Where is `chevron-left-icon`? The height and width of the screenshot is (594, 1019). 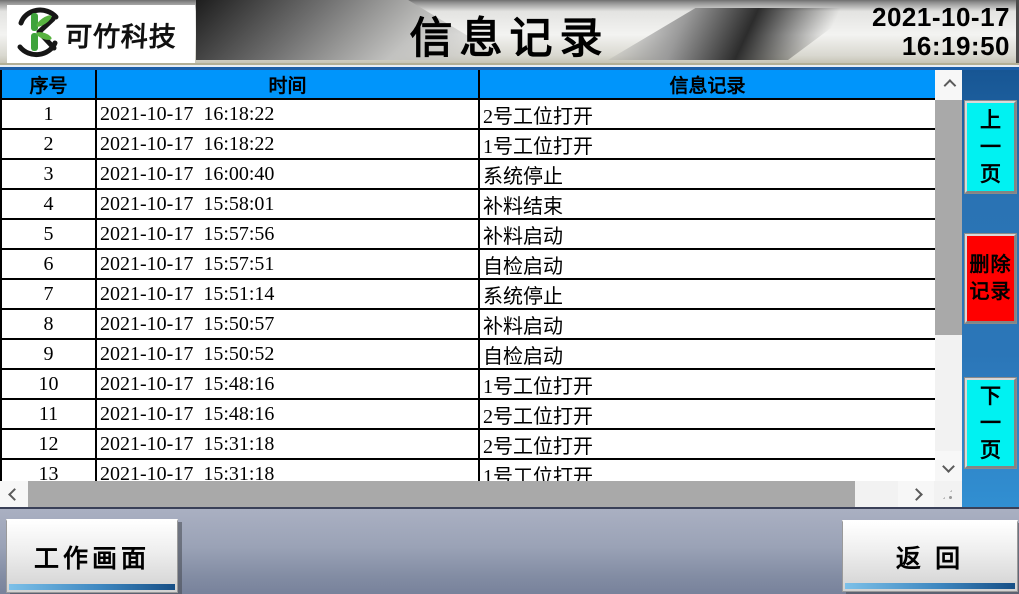 chevron-left-icon is located at coordinates (14, 494).